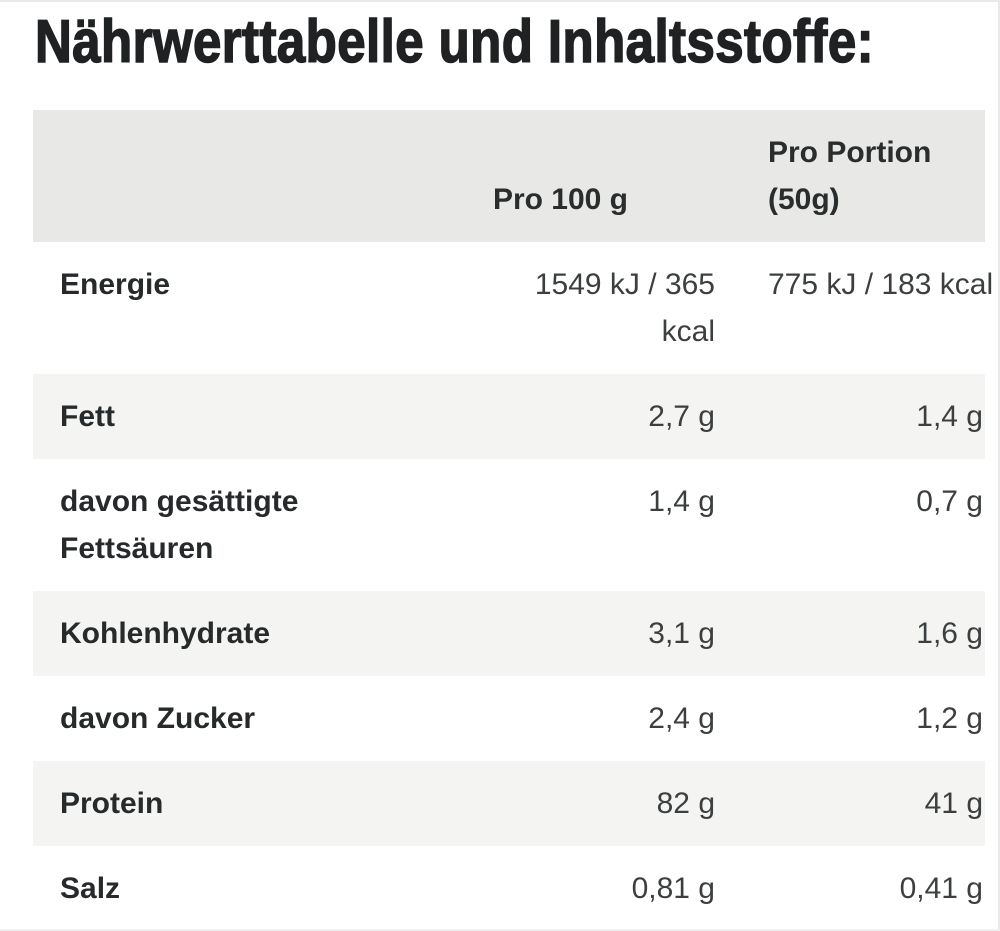 Image resolution: width=1000 pixels, height=931 pixels. What do you see at coordinates (179, 525) in the screenshot?
I see `nutrient-label: davon gesättigte Fettsäuren` at bounding box center [179, 525].